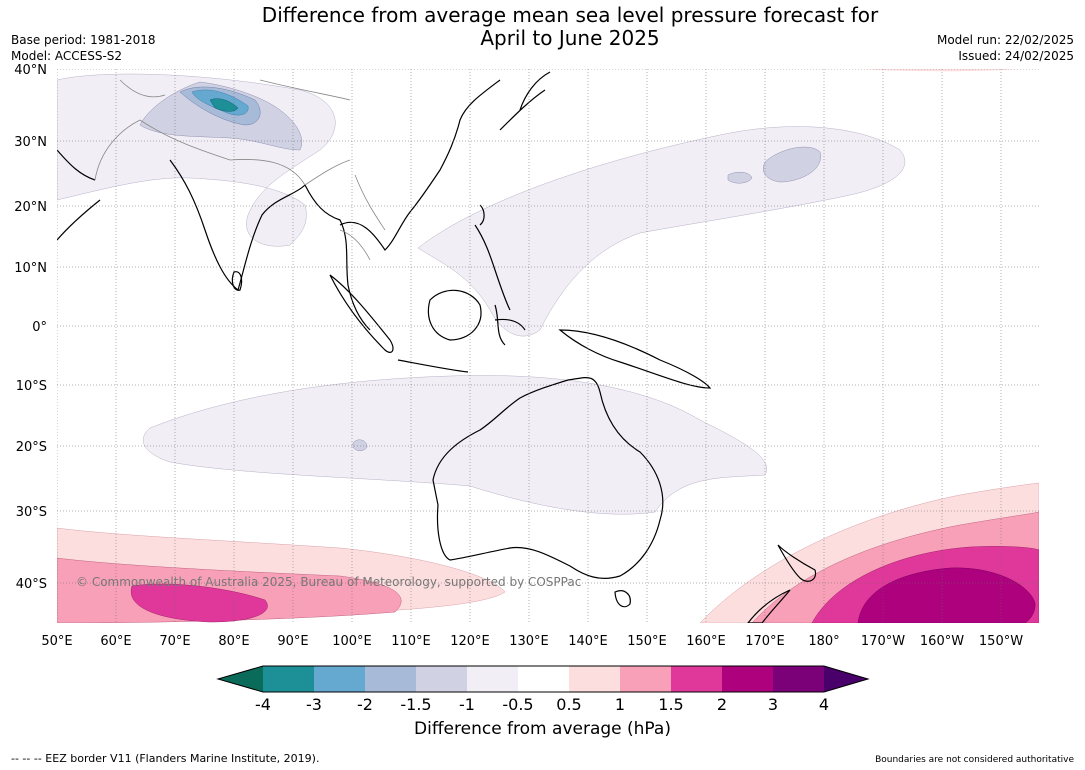 The height and width of the screenshot is (770, 1085). I want to click on colorbar-tick: -3, so click(314, 704).